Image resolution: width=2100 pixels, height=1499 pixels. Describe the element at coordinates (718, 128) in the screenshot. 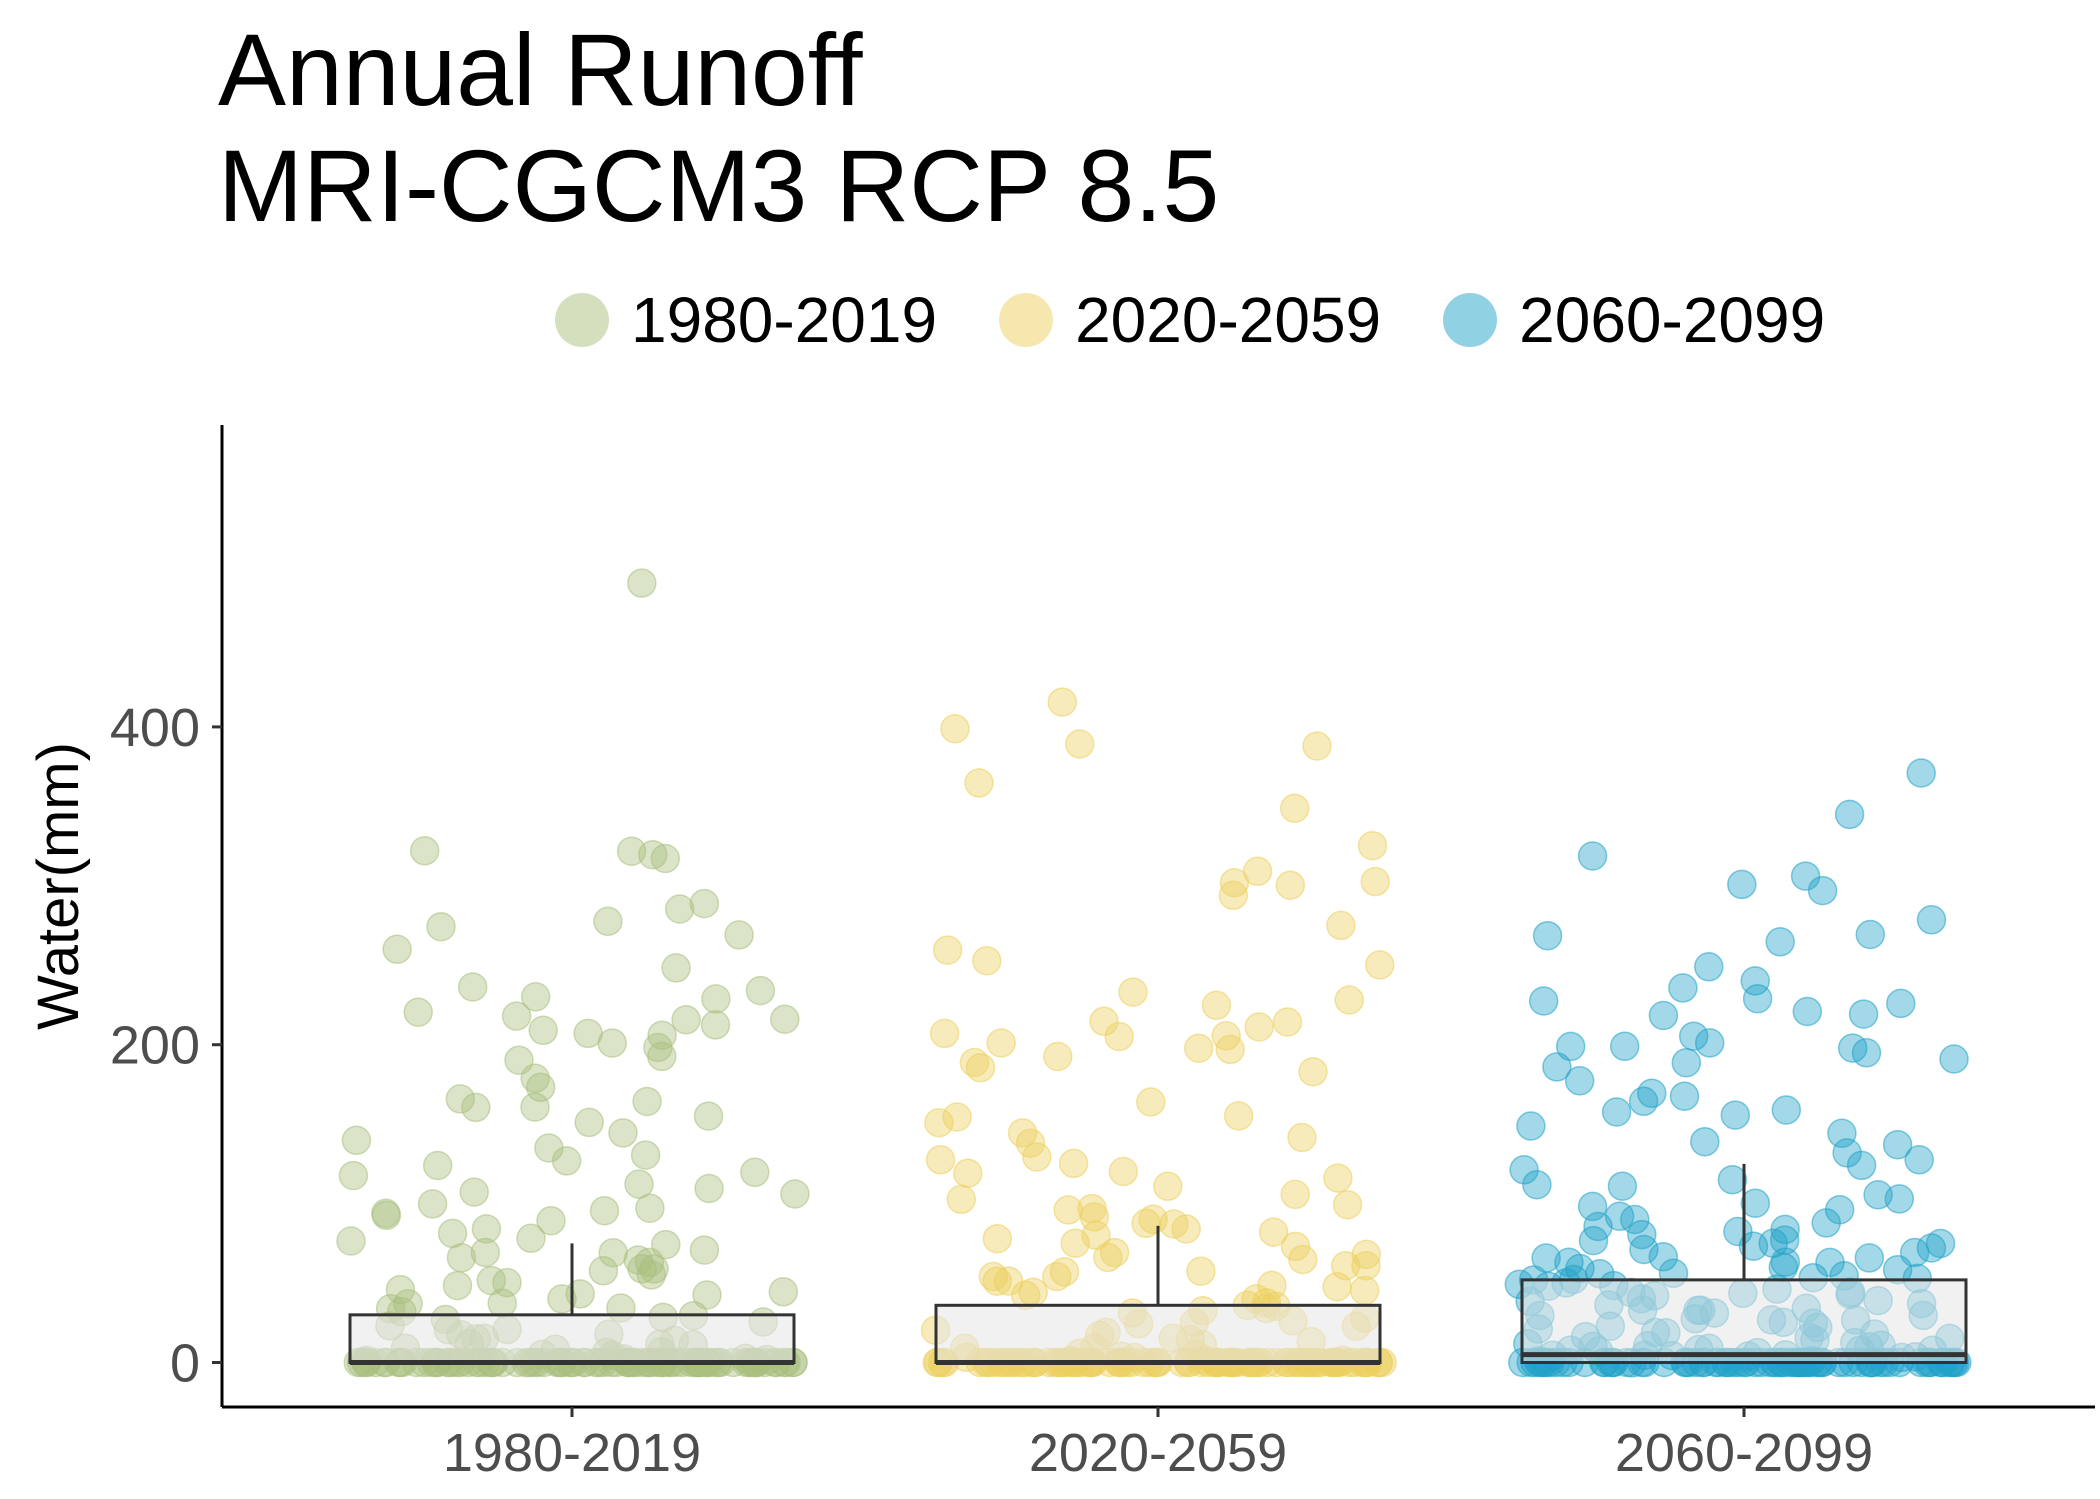

I see `chart-title: Annual Runoff MRI-CGCM3 RCP 8.5` at that location.